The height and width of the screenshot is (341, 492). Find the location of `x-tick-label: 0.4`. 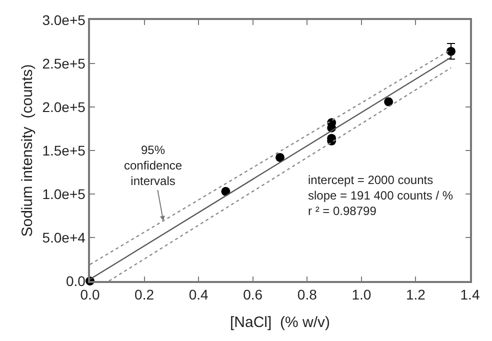

x-tick-label: 0.4 is located at coordinates (198, 294).